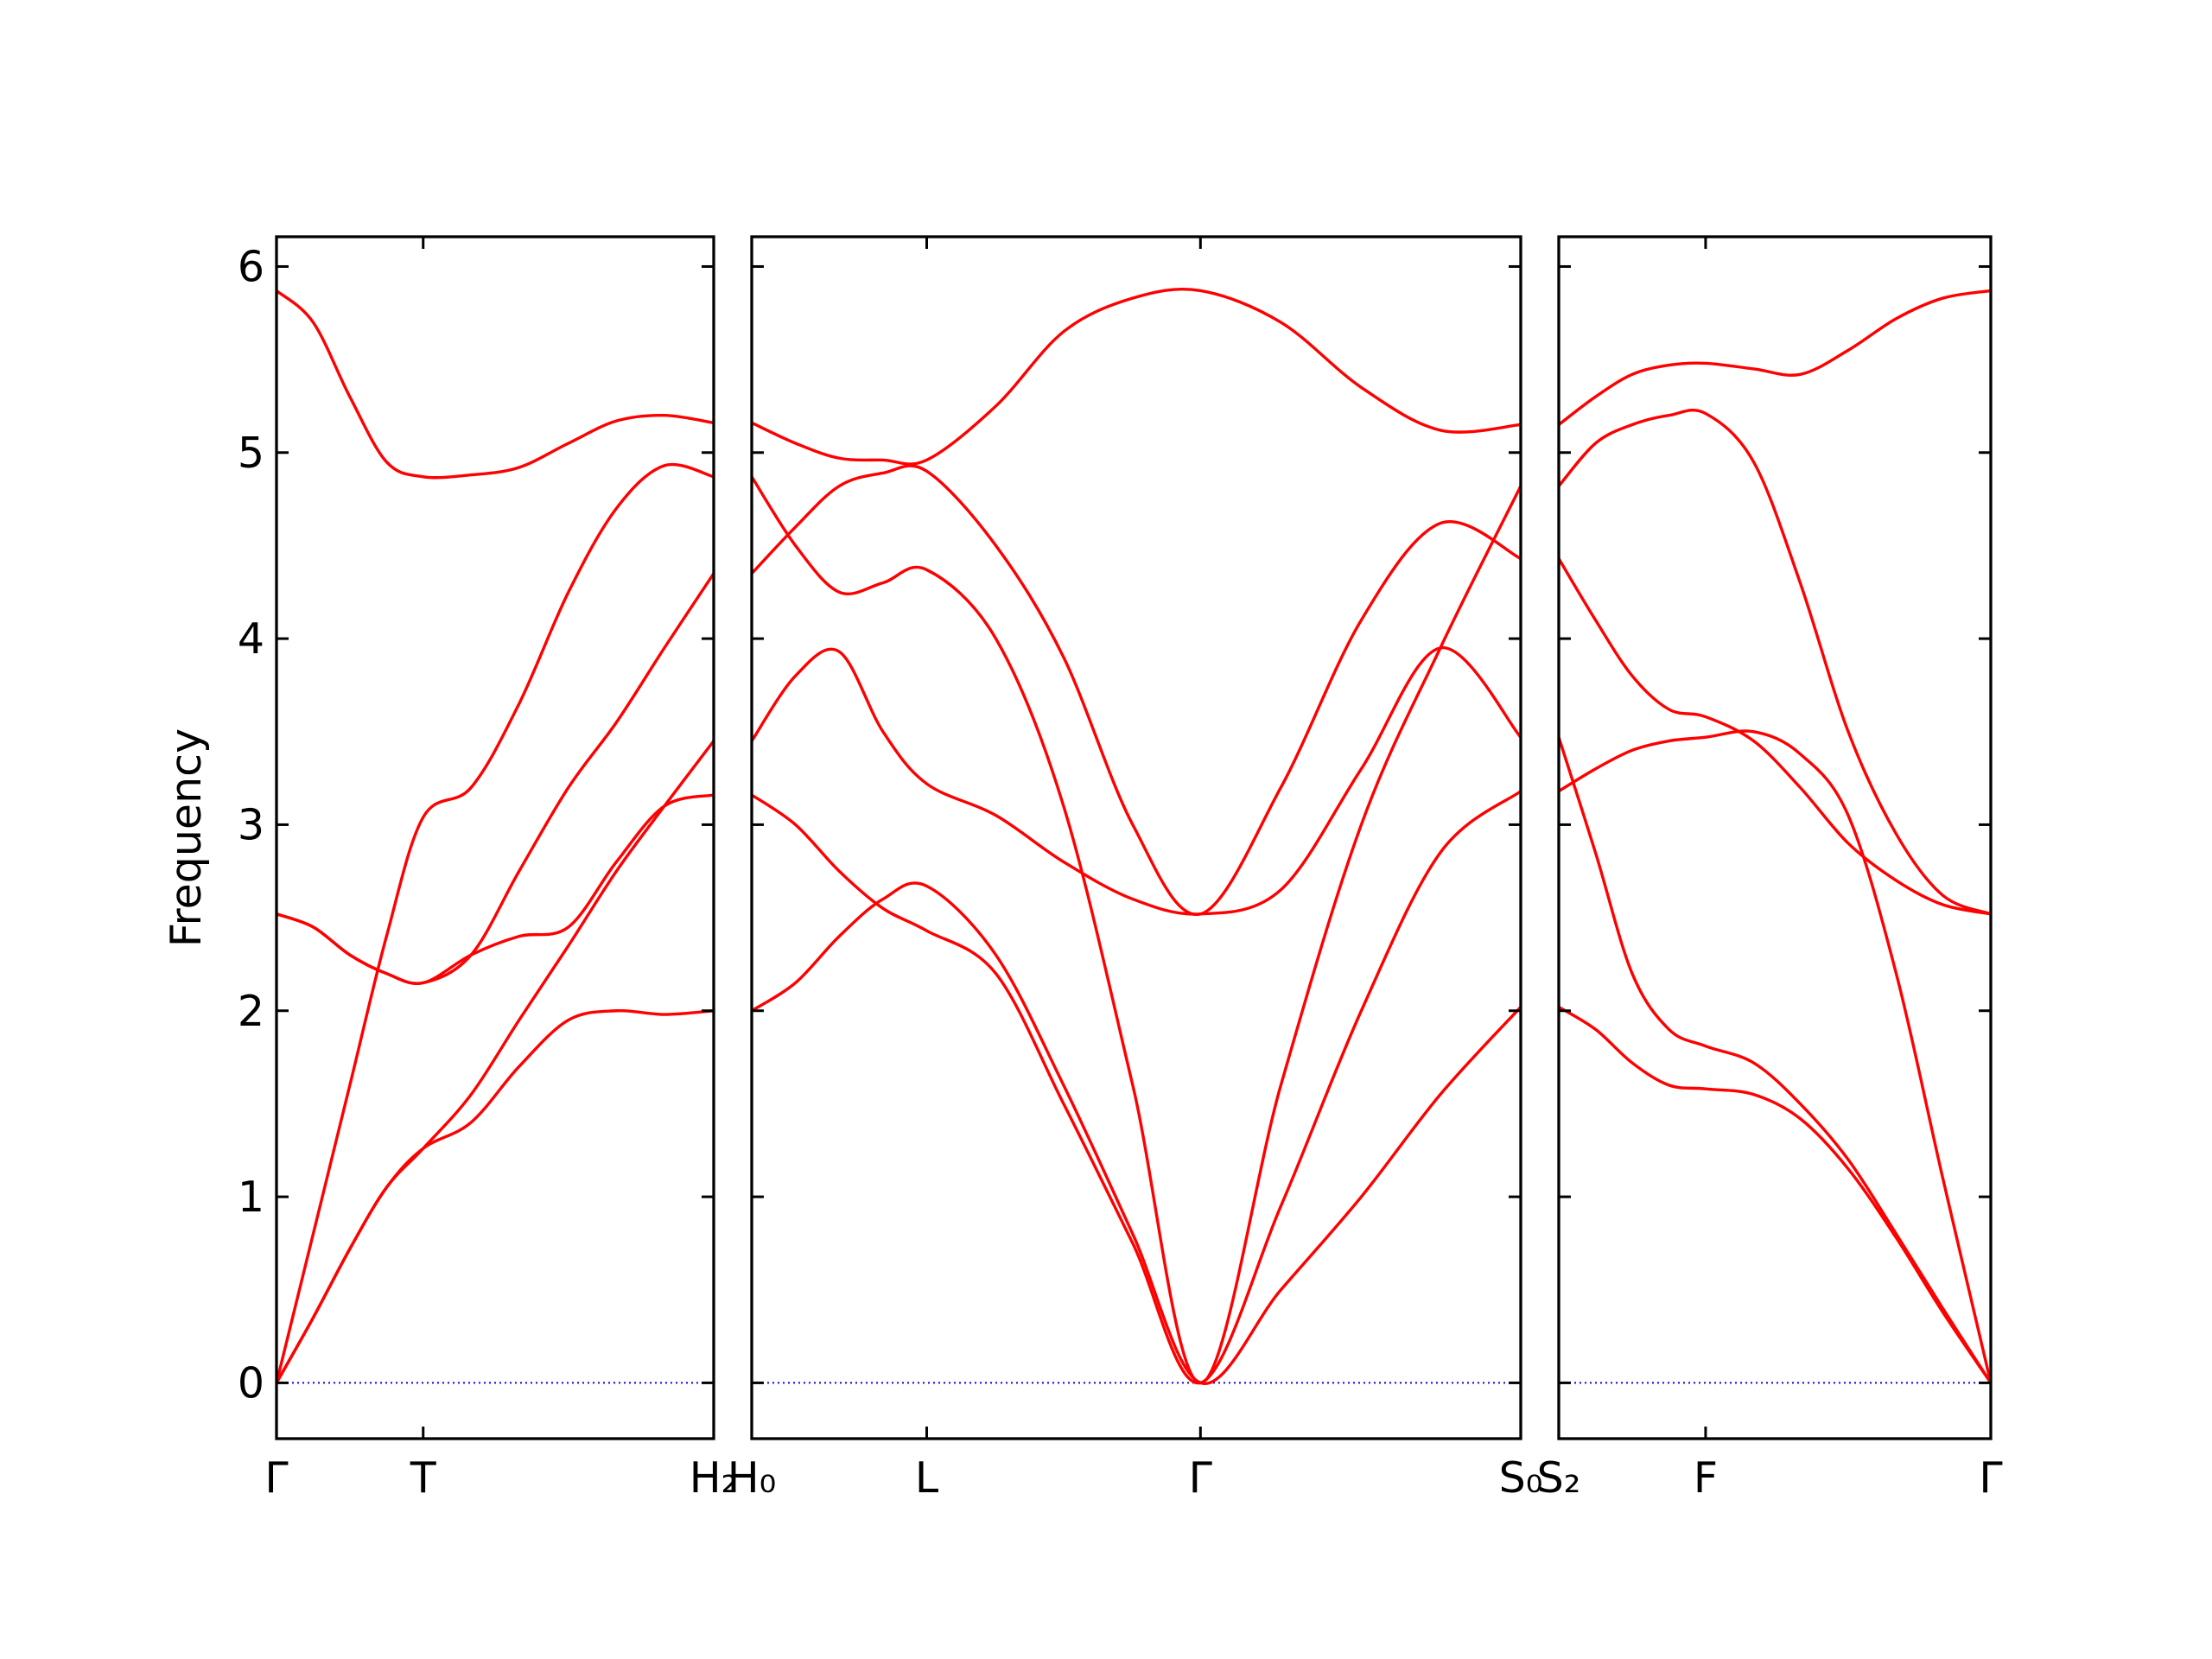 Image resolution: width=2212 pixels, height=1659 pixels. I want to click on y-tick-label: 0, so click(251, 1383).